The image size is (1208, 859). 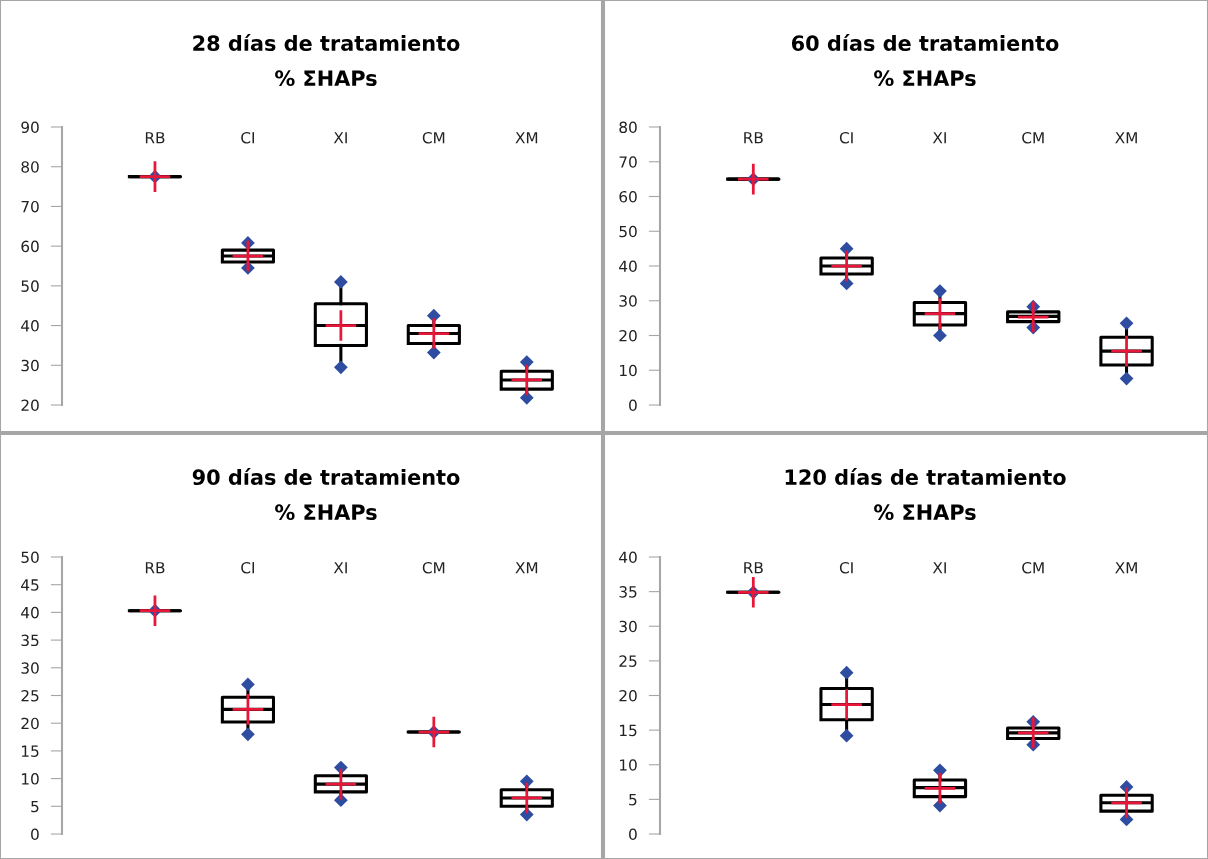 What do you see at coordinates (925, 477) in the screenshot?
I see `chart-title: 120 días de tratamiento` at bounding box center [925, 477].